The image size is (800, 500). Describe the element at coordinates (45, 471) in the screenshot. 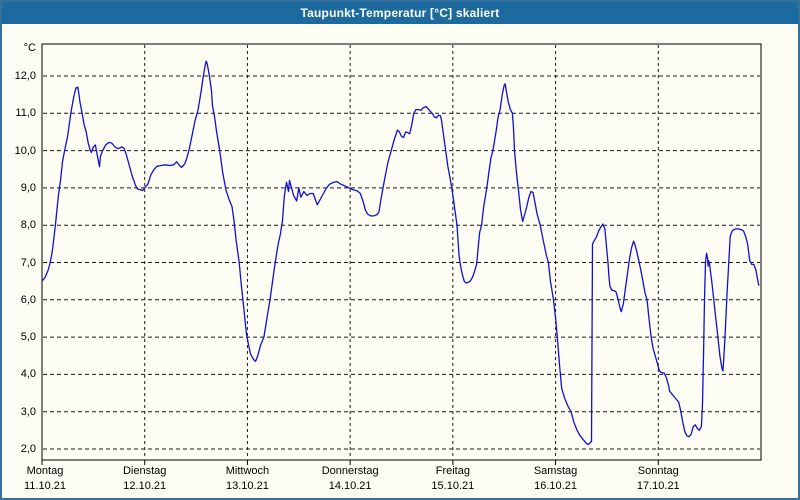

I see `day-name: Montag` at that location.